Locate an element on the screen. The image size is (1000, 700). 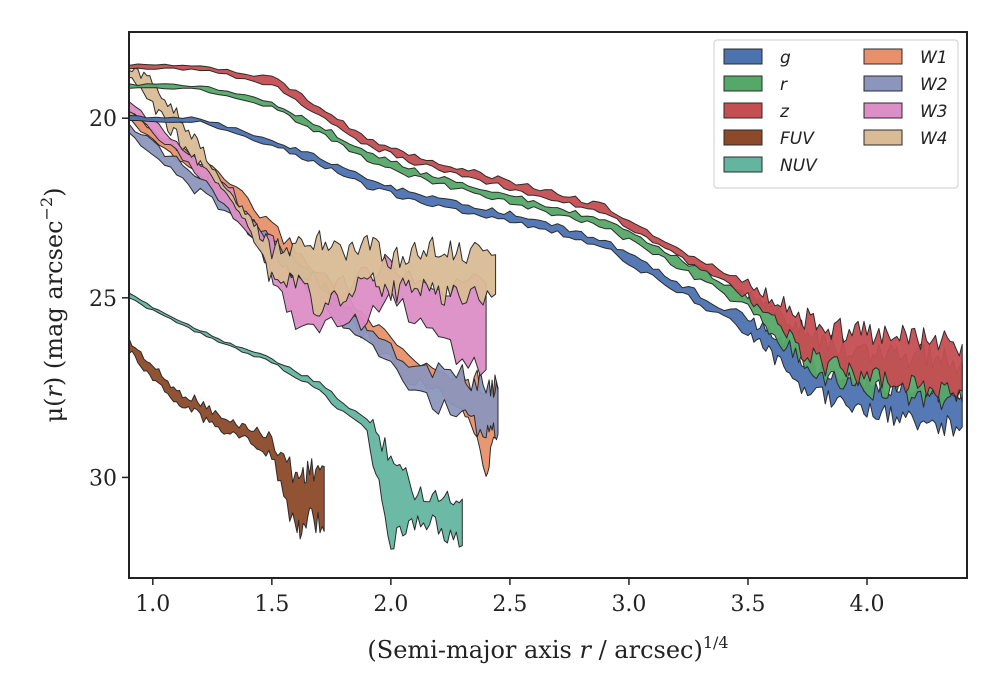
y-axis-label: μ(r) (mag arcsec−2) is located at coordinates (52, 304).